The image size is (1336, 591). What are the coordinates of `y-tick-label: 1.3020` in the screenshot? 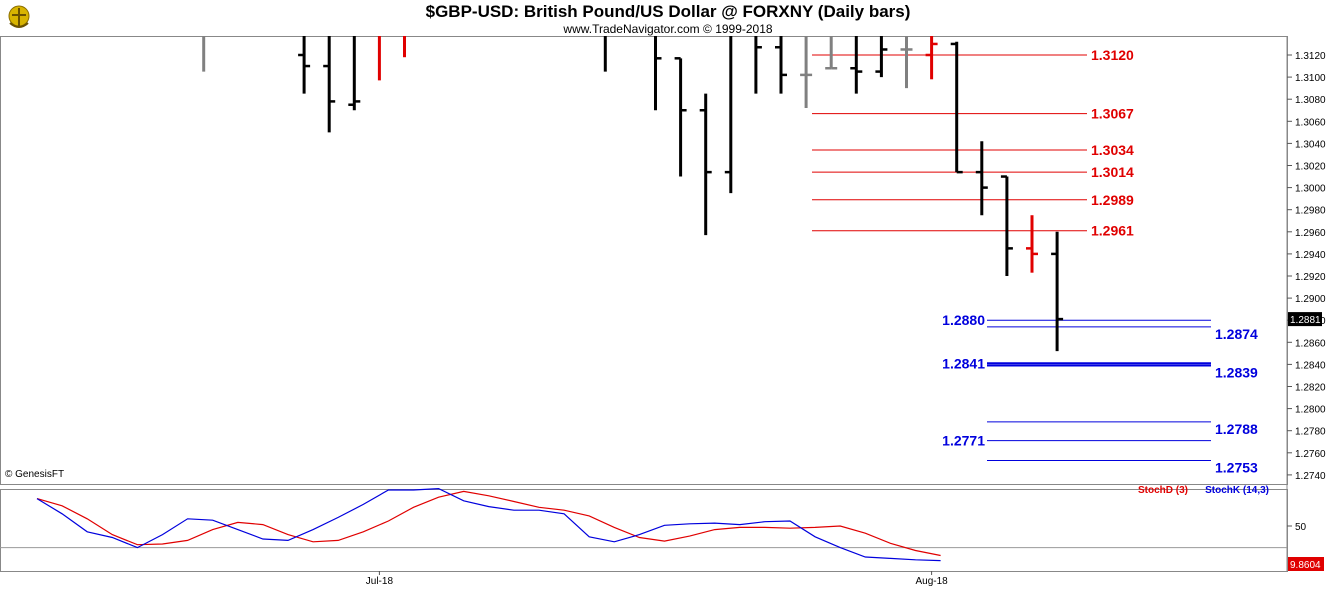 It's located at (1310, 167).